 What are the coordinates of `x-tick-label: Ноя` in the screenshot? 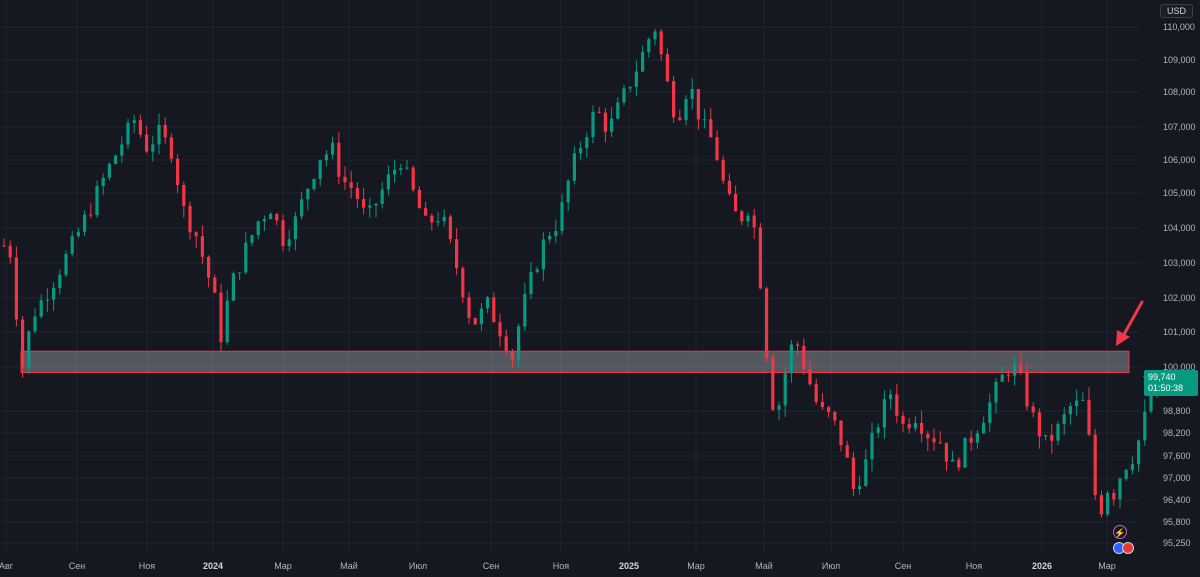 It's located at (974, 566).